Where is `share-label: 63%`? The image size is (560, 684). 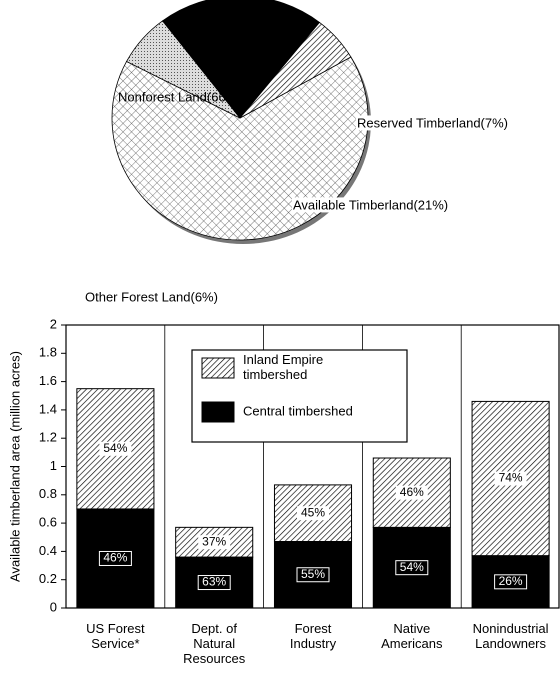
share-label: 63% is located at coordinates (214, 582).